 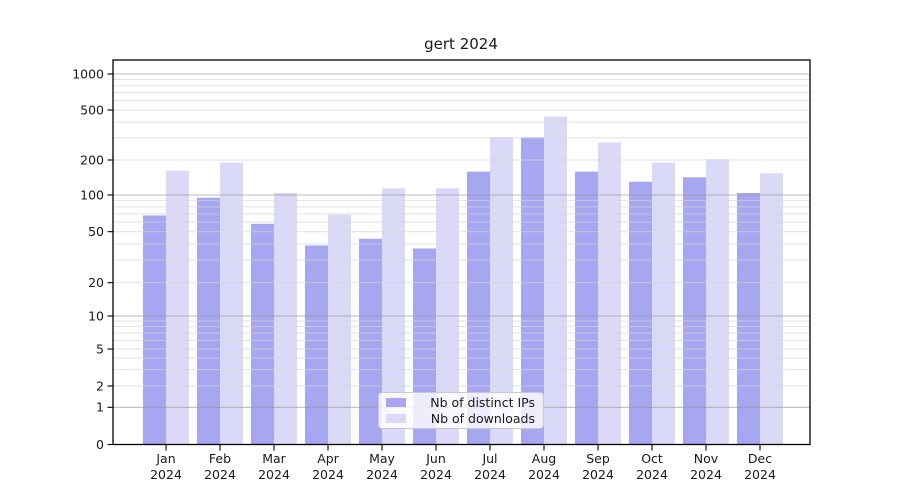 I want to click on legend: Nb of distinct IPs Nb of downloads, so click(x=461, y=410).